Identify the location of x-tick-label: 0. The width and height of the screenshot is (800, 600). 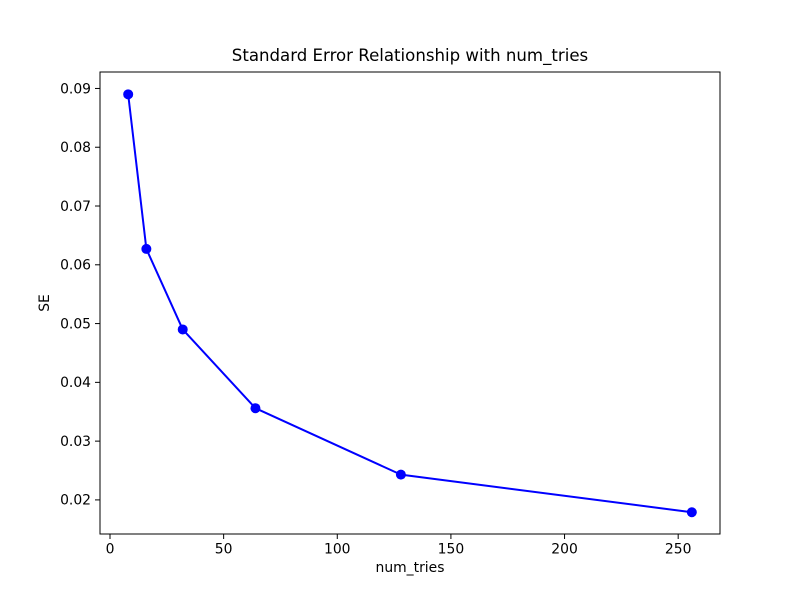
(110, 550).